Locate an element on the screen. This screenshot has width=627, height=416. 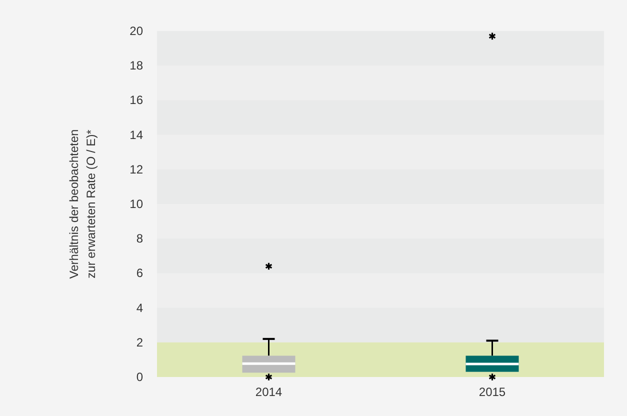
x-tick-label: 2015 is located at coordinates (492, 392).